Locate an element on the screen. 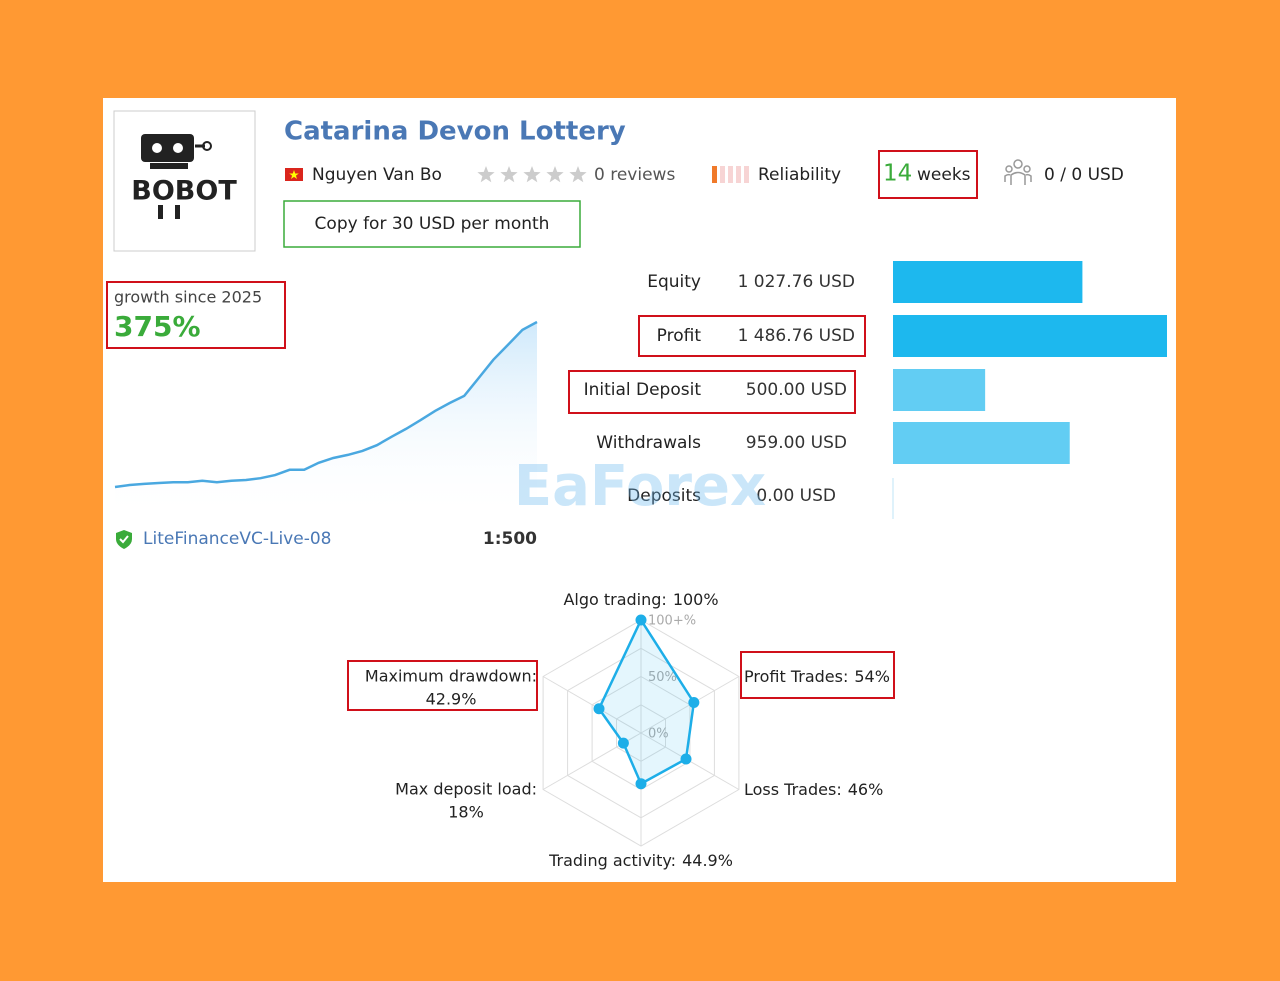 The width and height of the screenshot is (1280, 981). growth-label: growth since 2025 is located at coordinates (188, 297).